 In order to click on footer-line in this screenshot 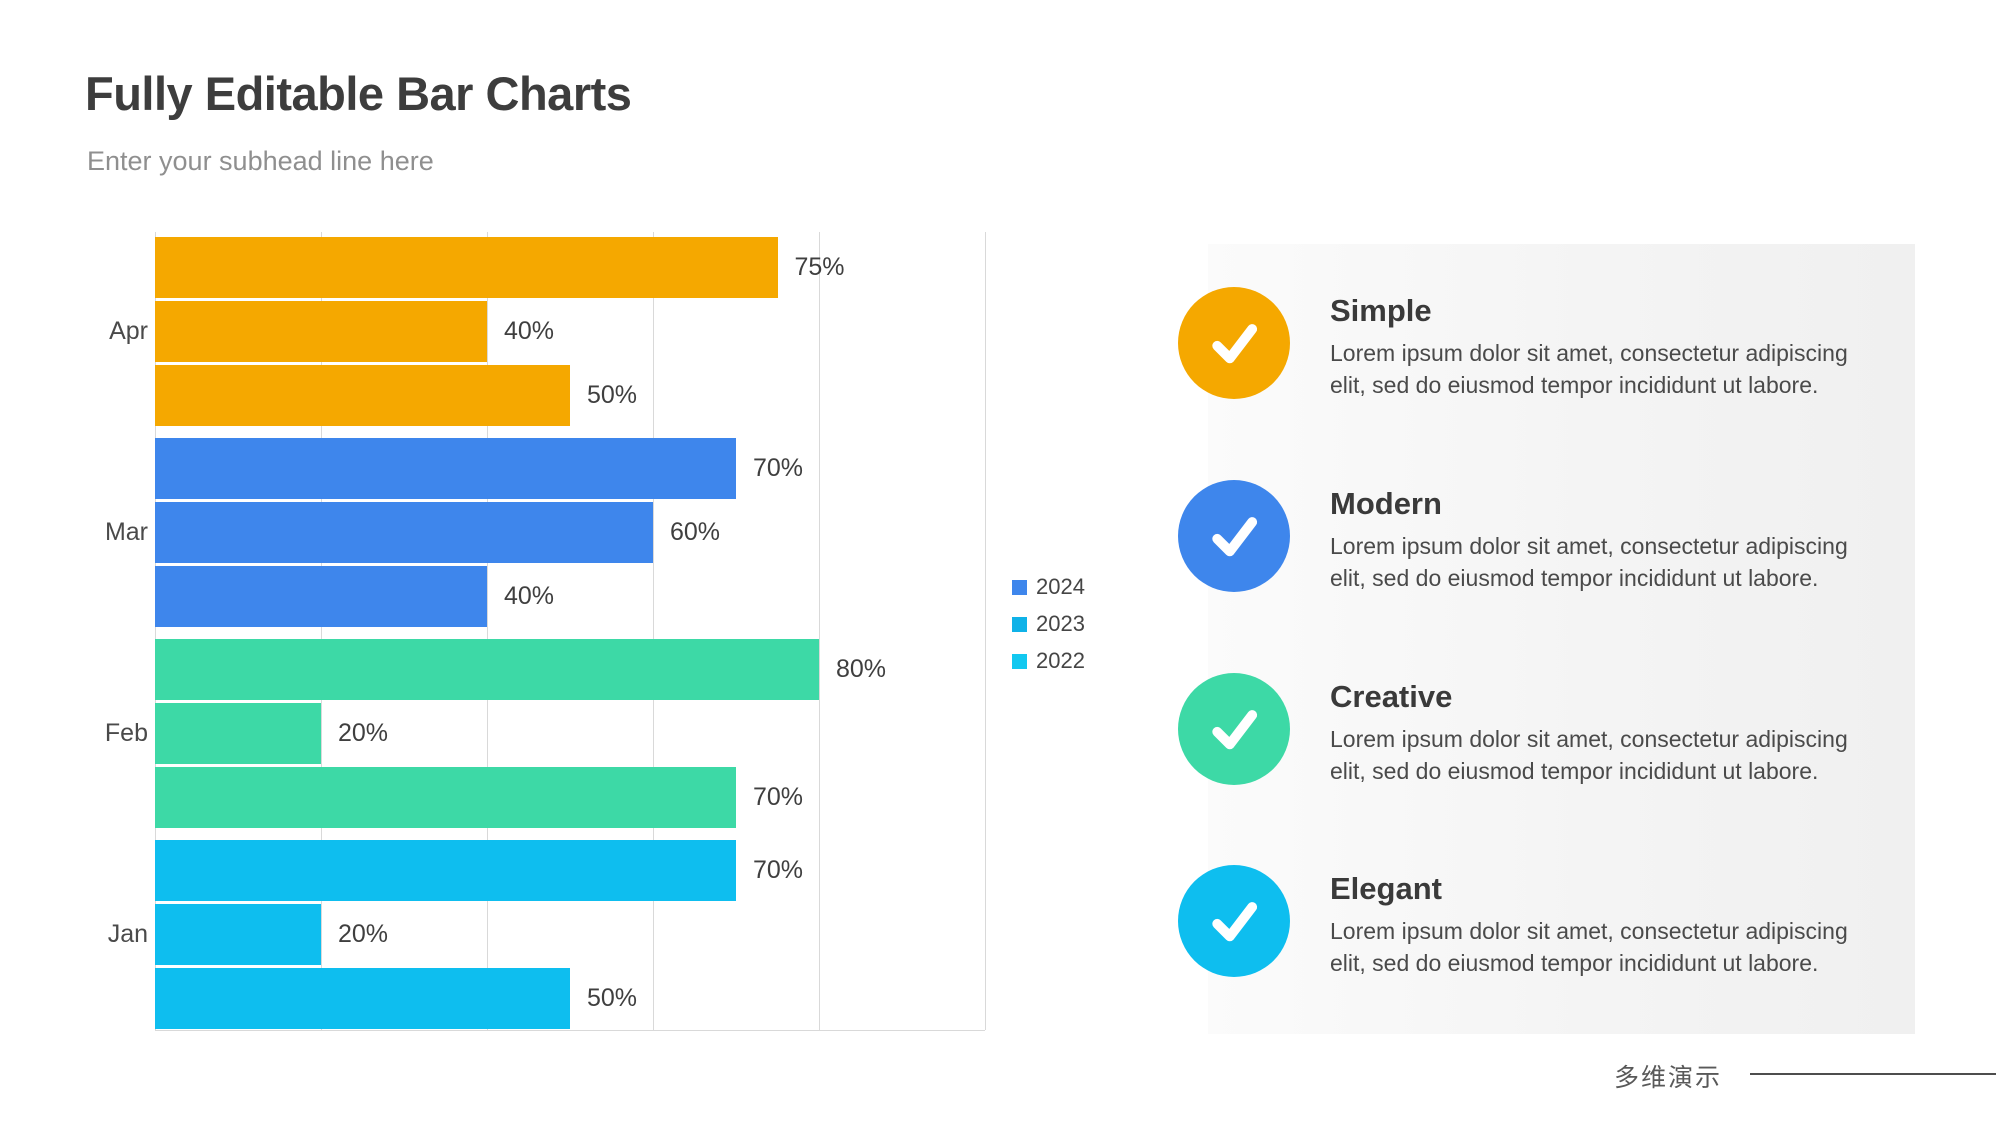, I will do `click(1873, 1074)`.